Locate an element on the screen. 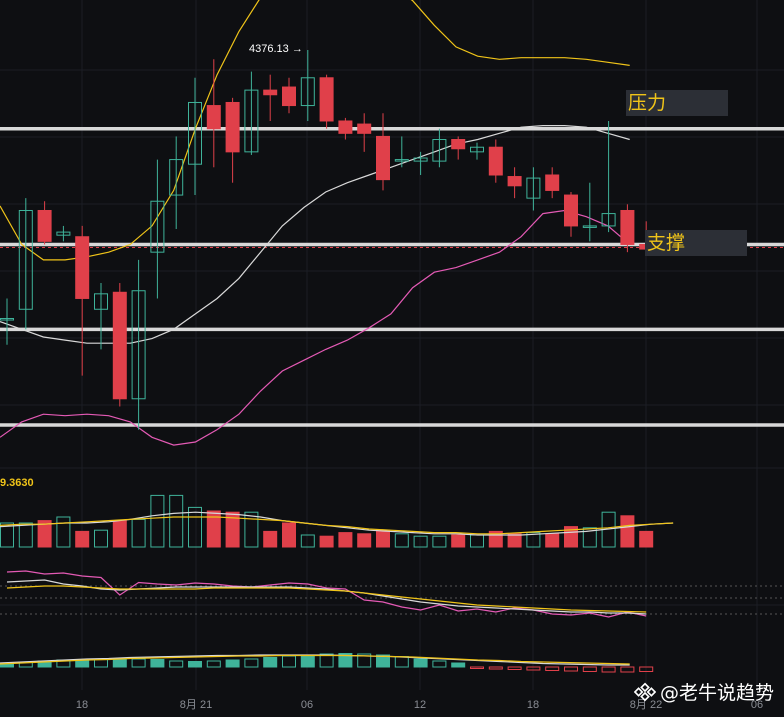 The width and height of the screenshot is (784, 717). binance-logo-icon is located at coordinates (644, 691).